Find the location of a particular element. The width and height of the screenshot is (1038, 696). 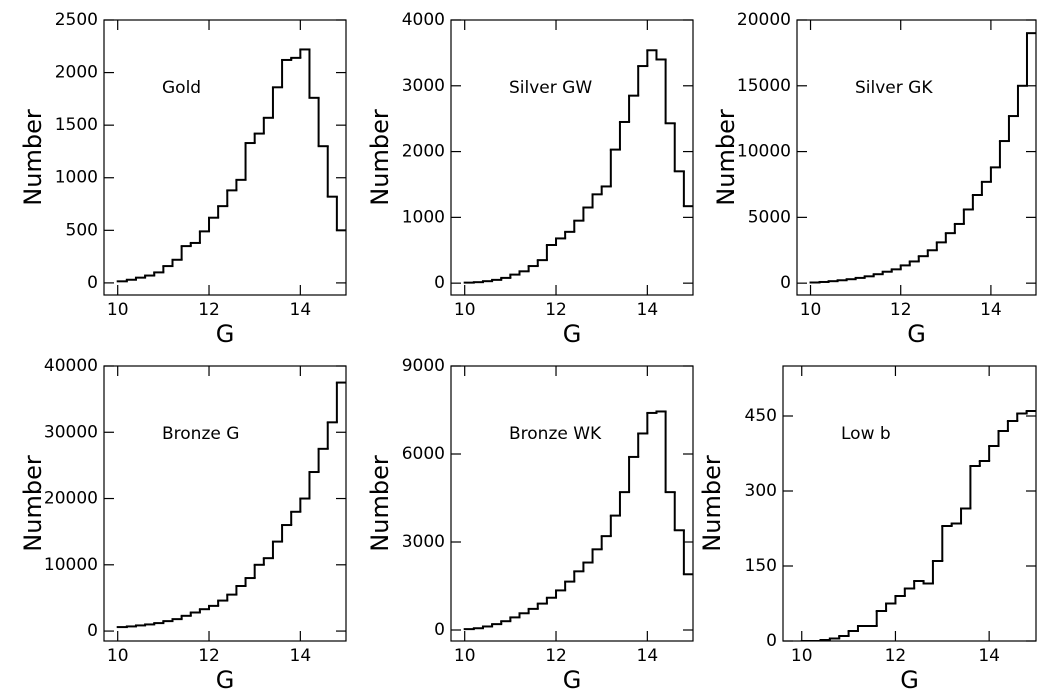

y-tick-label: 15000 is located at coordinates (764, 86).